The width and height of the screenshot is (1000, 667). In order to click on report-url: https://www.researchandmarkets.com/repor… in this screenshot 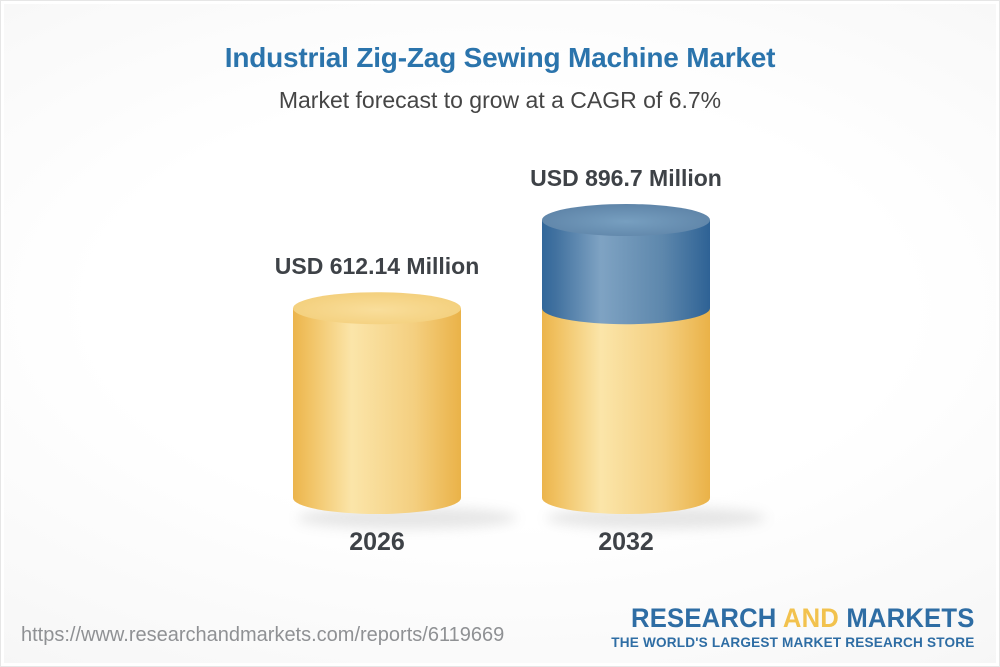, I will do `click(263, 635)`.